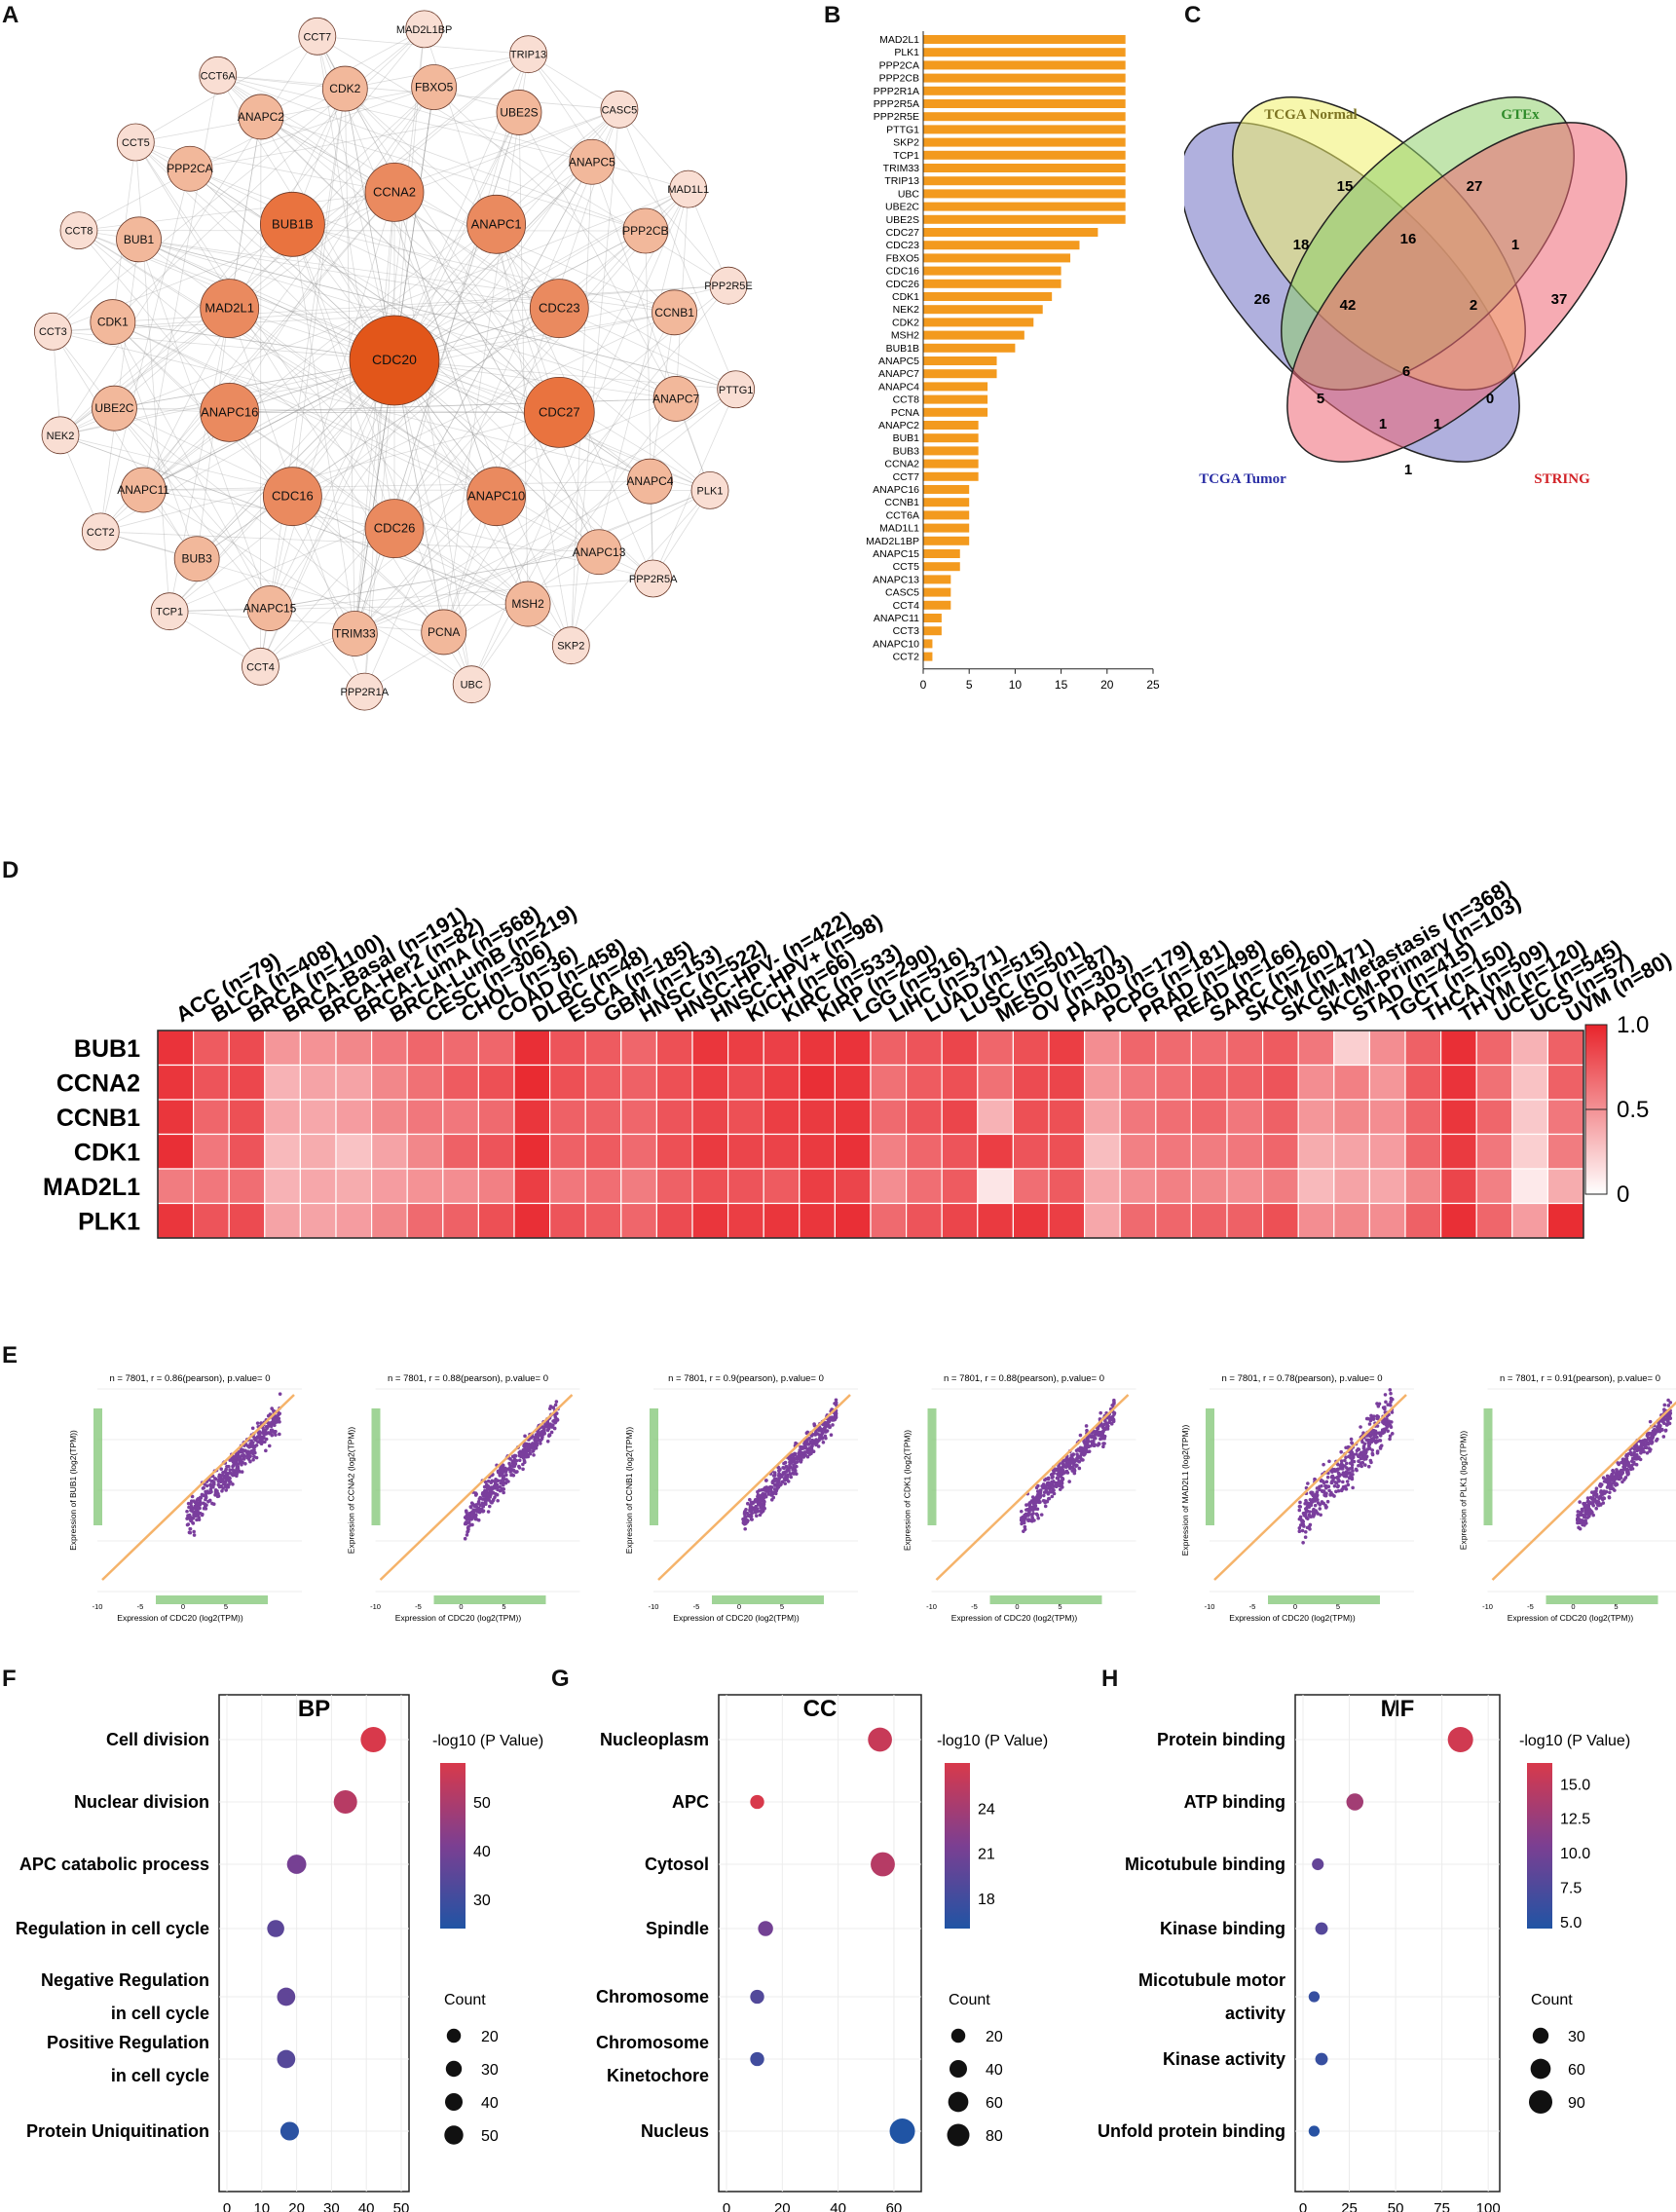 The width and height of the screenshot is (1676, 2212). I want to click on bubble, so click(286, 1997).